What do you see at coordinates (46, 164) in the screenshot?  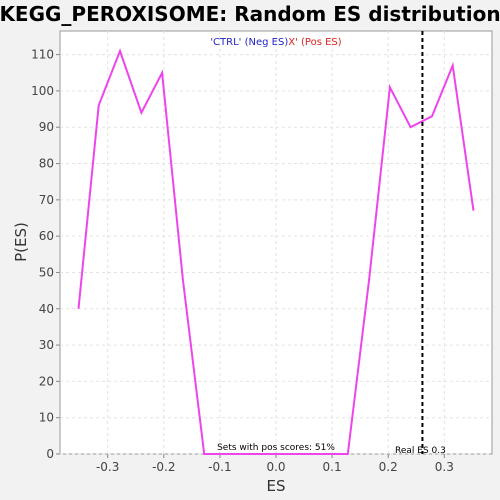 I see `y-tick-label: 80` at bounding box center [46, 164].